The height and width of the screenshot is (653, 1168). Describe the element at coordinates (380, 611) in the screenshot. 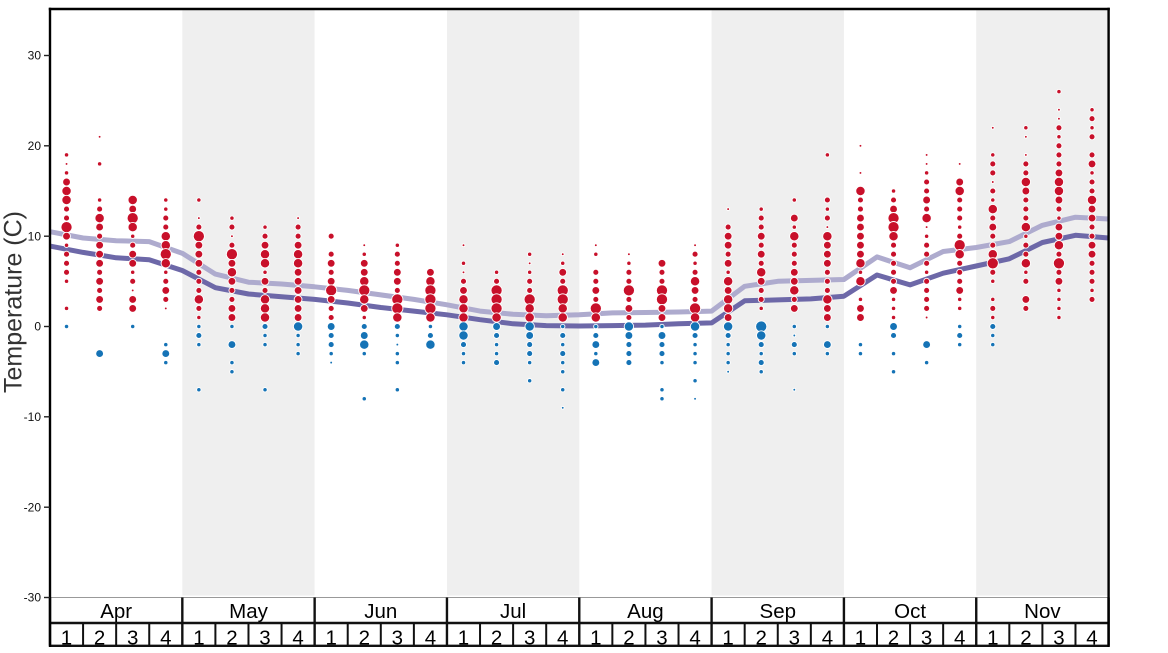

I see `svg-text: Jun` at that location.